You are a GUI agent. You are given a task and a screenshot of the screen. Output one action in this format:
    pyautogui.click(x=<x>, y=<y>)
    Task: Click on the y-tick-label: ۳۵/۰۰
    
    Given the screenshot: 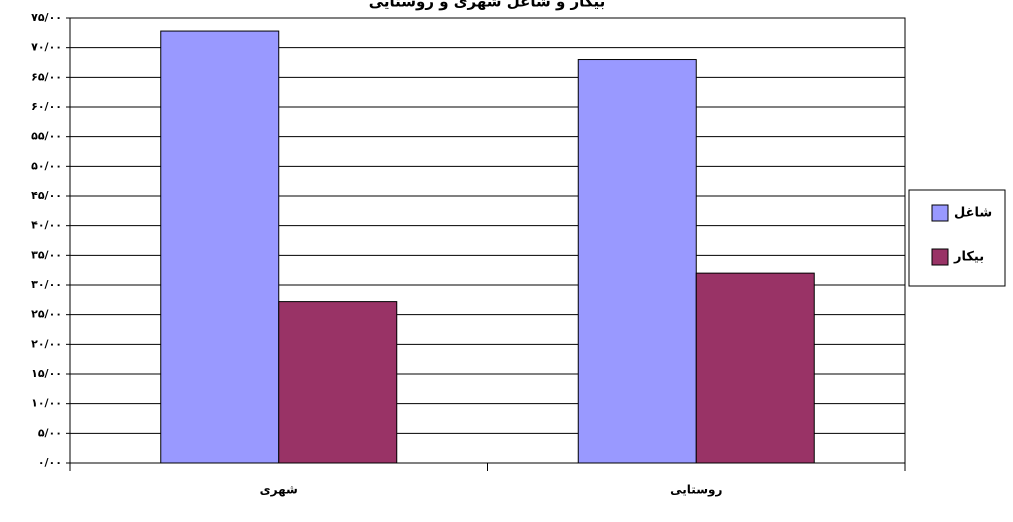 What is the action you would take?
    pyautogui.click(x=46, y=254)
    